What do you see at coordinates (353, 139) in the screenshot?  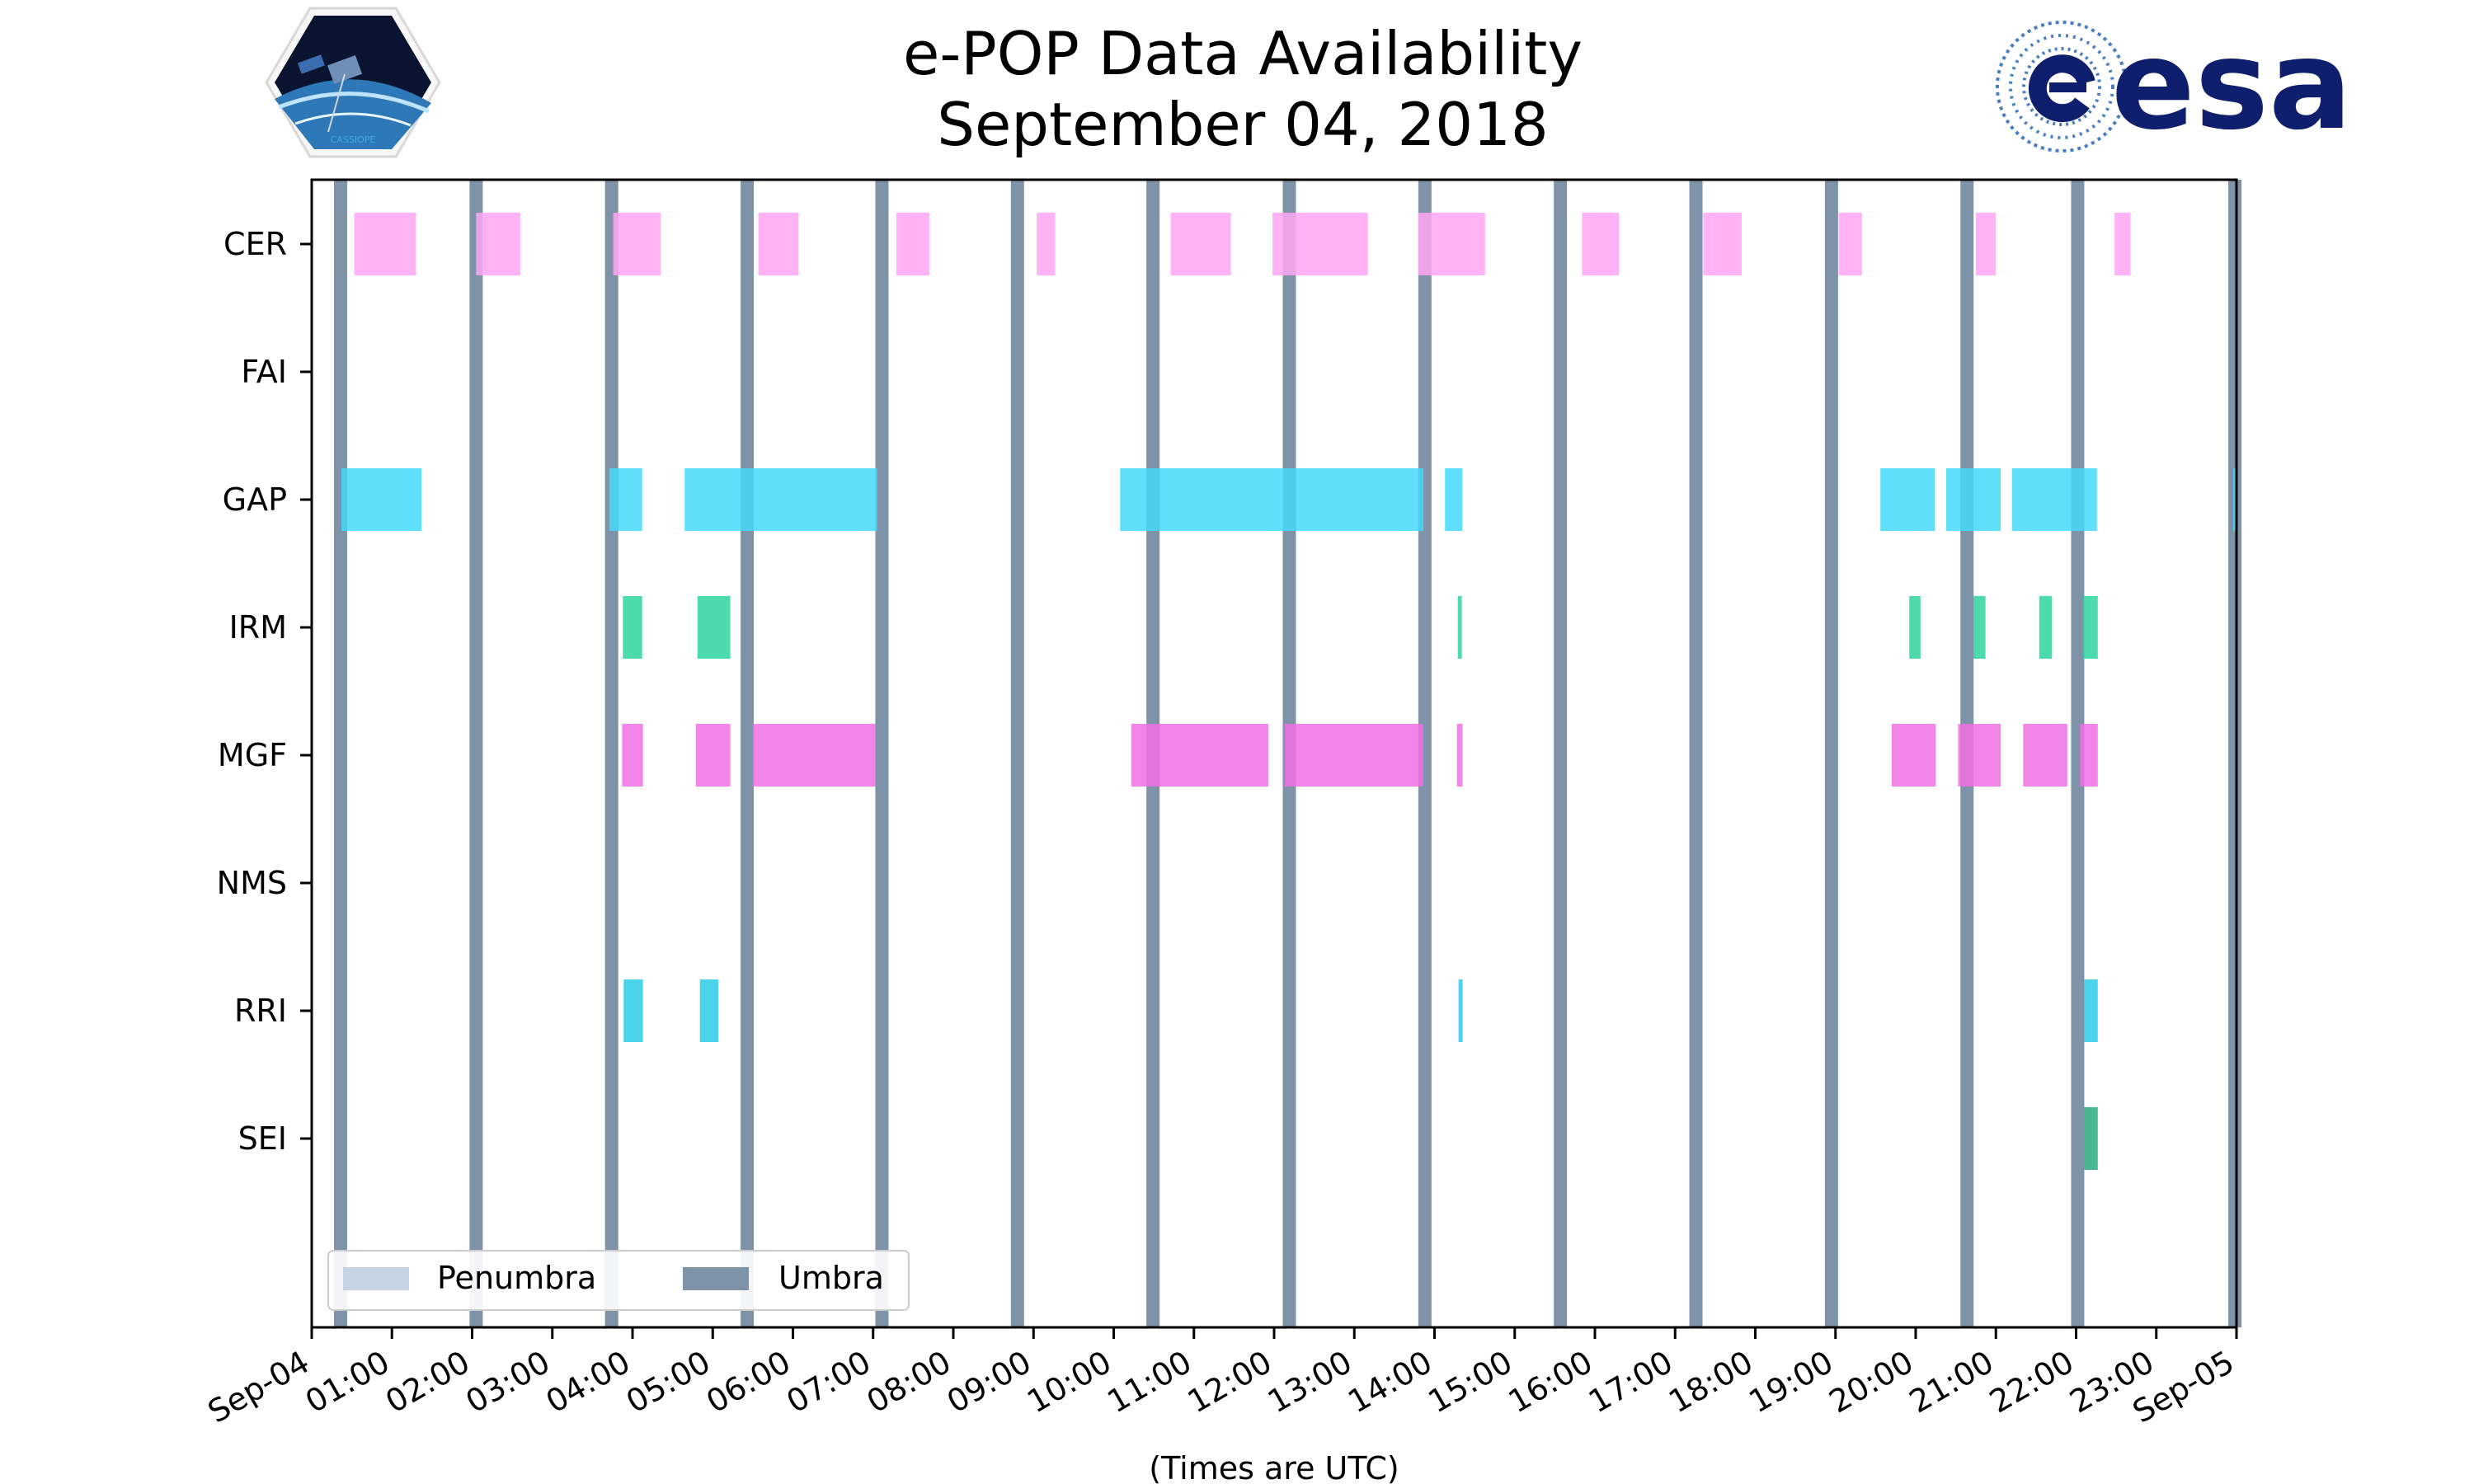 I see `cassiope-logo-text: CASSIOPE` at bounding box center [353, 139].